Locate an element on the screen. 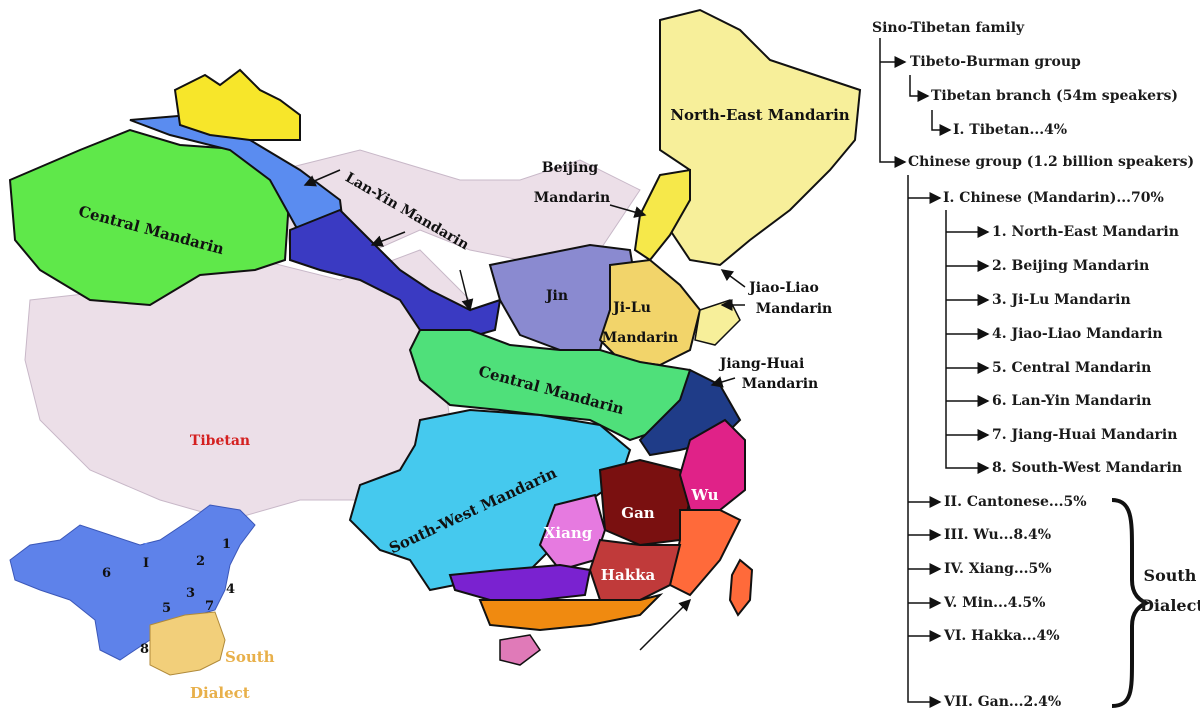  label-jiang-huai-1: Jiang-Huai is located at coordinates (761, 364).